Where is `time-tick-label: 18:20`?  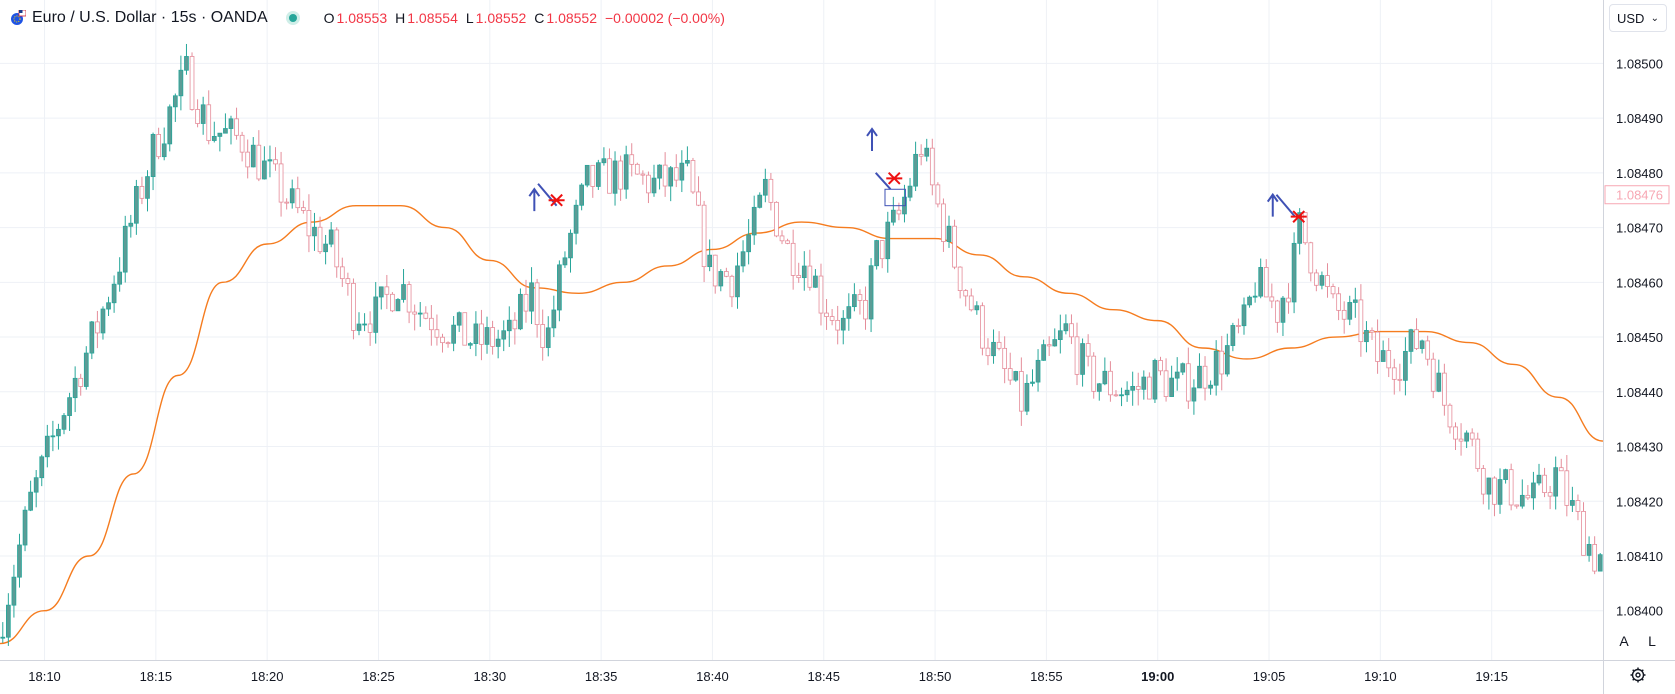
time-tick-label: 18:20 is located at coordinates (267, 676).